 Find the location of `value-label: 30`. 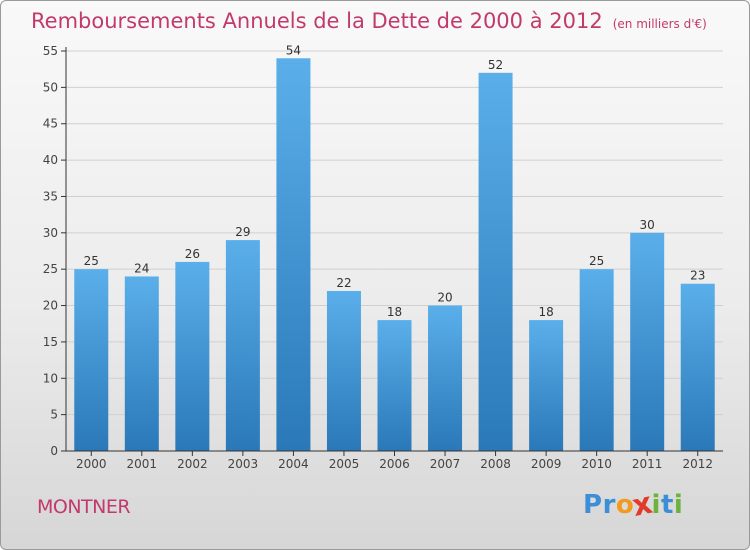

value-label: 30 is located at coordinates (647, 225).